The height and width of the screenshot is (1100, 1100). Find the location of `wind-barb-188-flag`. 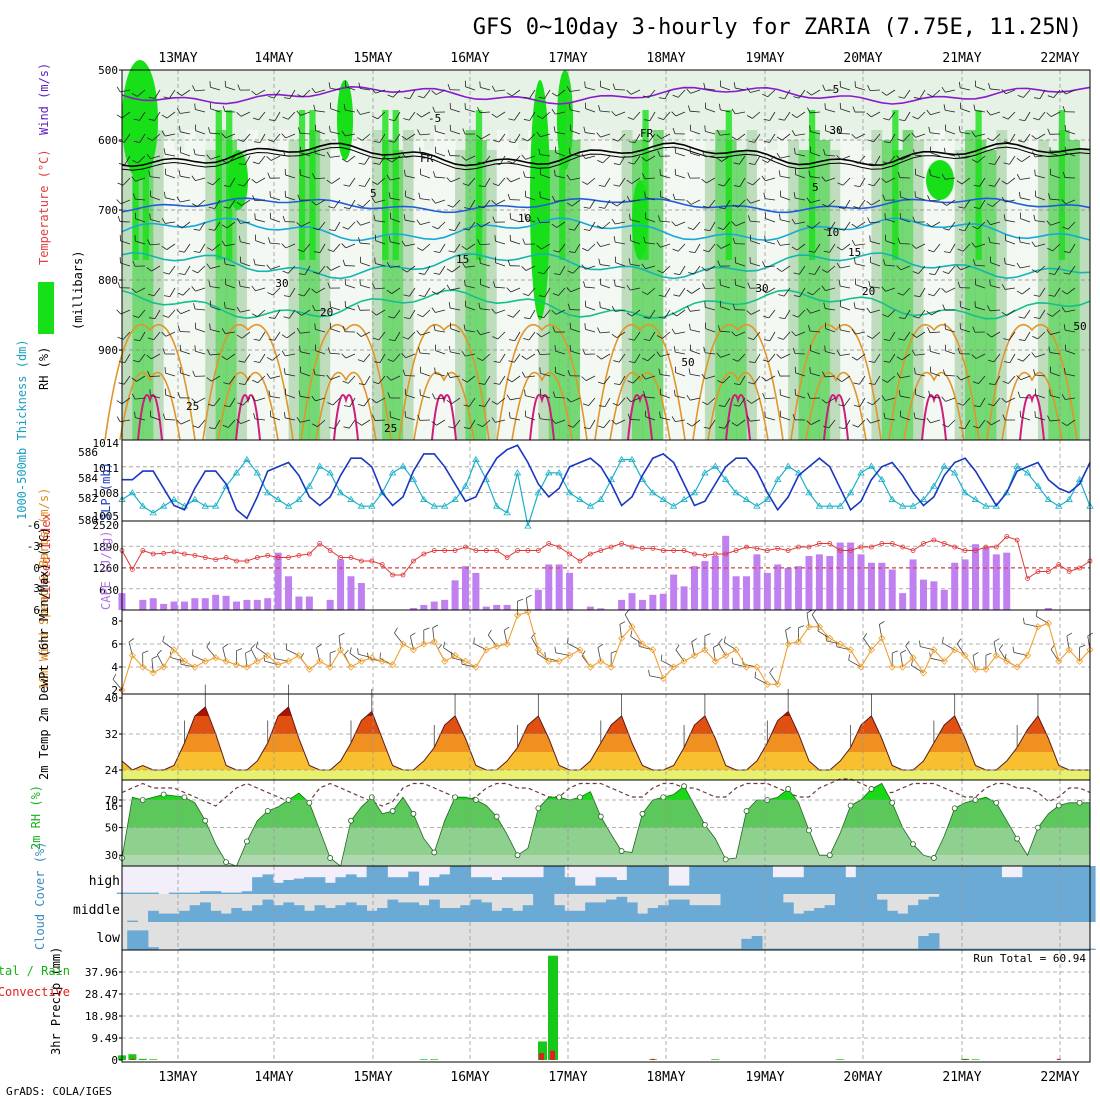

wind-barb-188-flag is located at coordinates (1021, 141).